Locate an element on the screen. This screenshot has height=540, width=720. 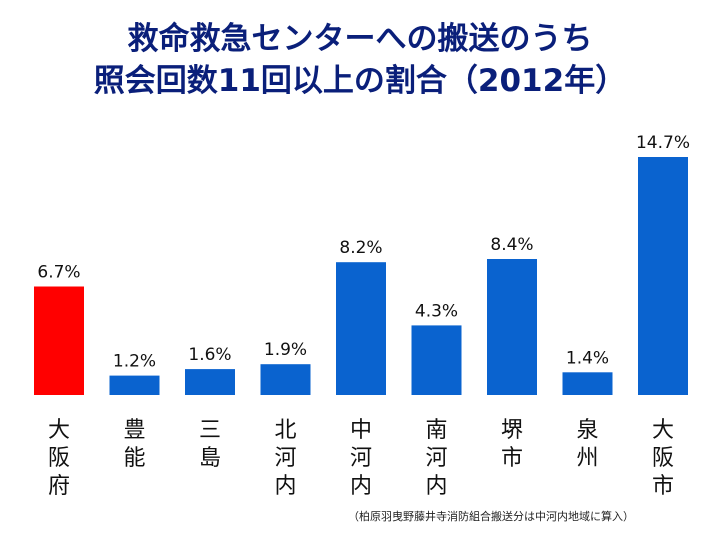
bar-豊能 is located at coordinates (134, 385).